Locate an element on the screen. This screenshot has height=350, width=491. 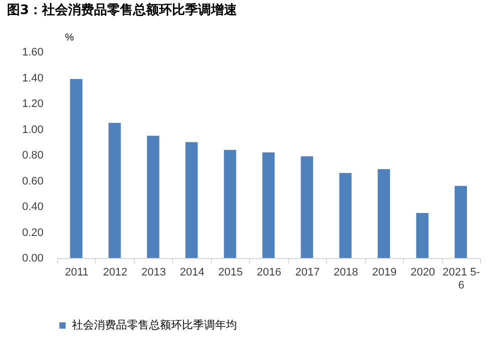
y-tick-label: 1.60 is located at coordinates (33, 52).